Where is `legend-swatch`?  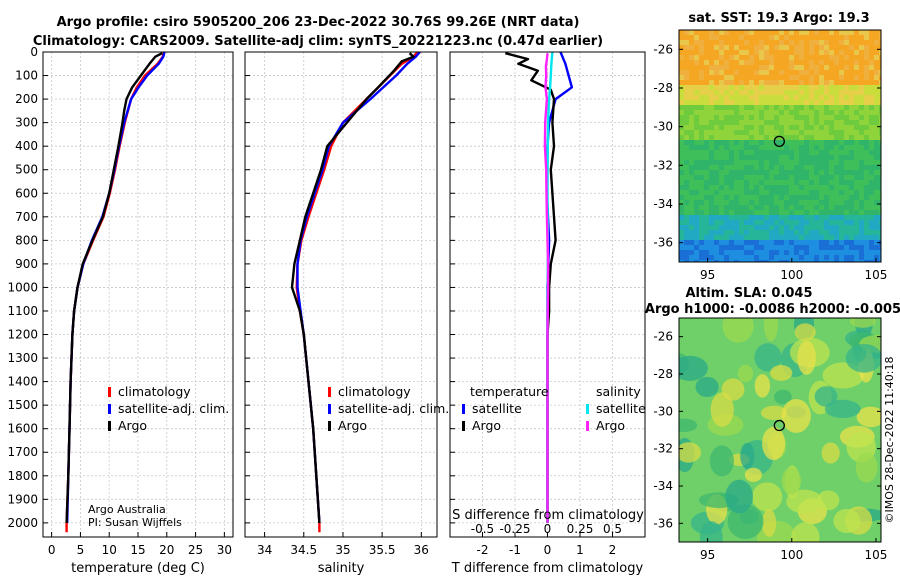
legend-swatch is located at coordinates (109, 426).